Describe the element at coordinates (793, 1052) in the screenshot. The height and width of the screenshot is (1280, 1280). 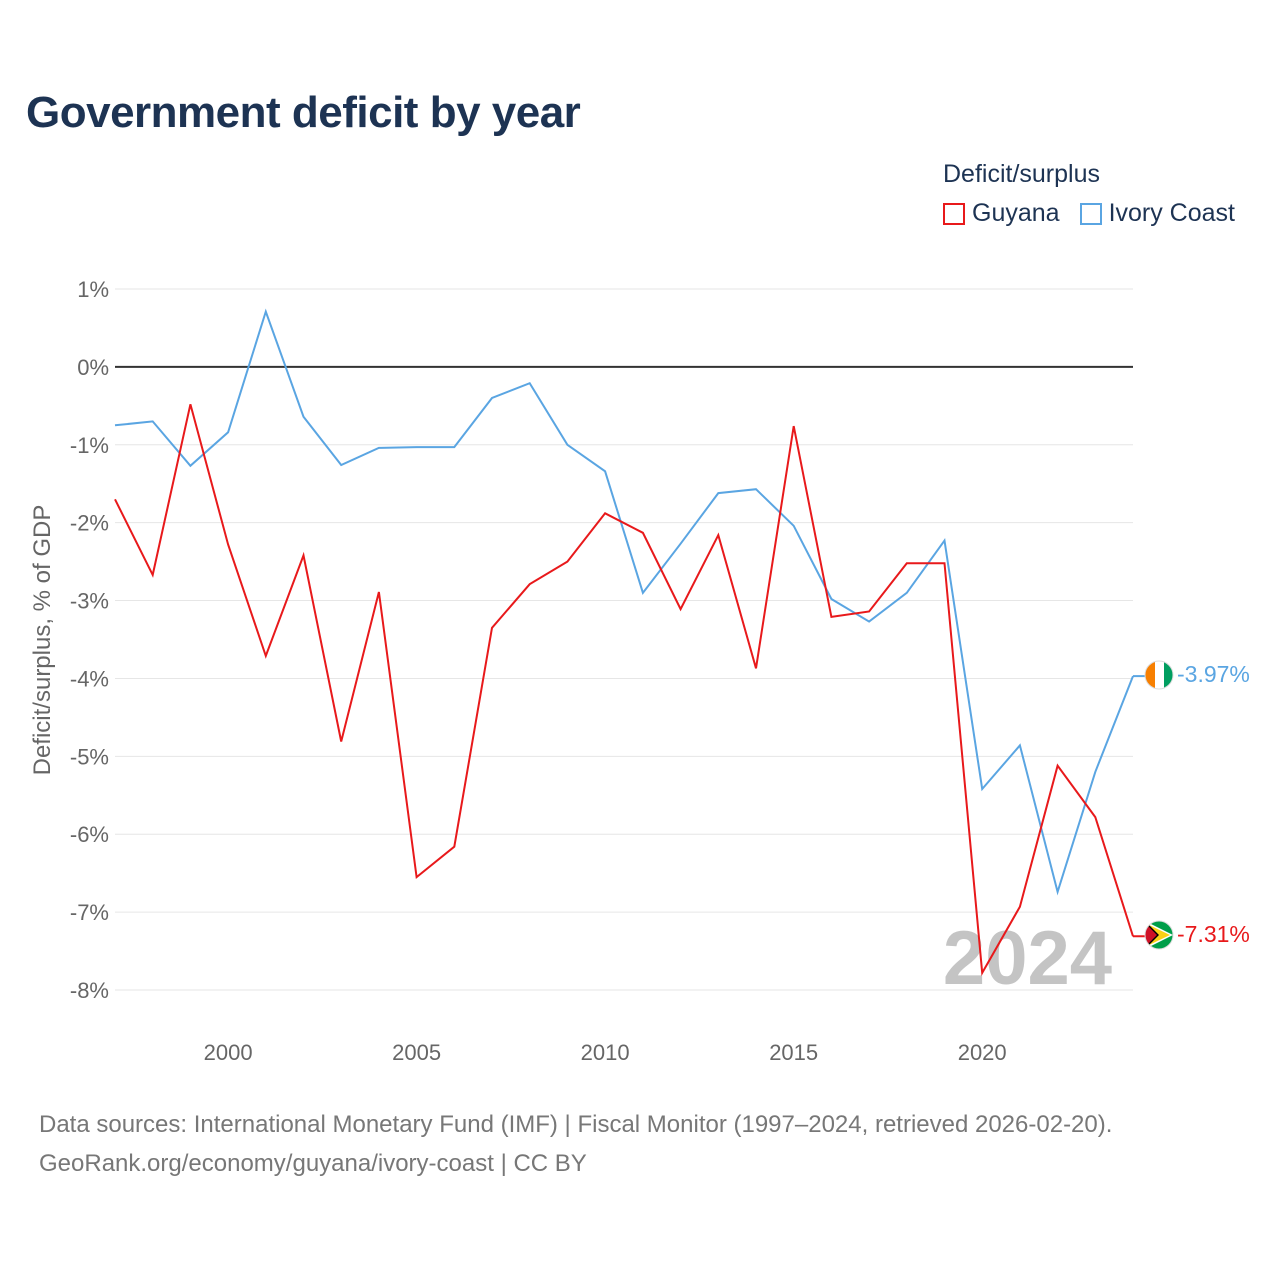
I see `x-tick-label: 2015` at that location.